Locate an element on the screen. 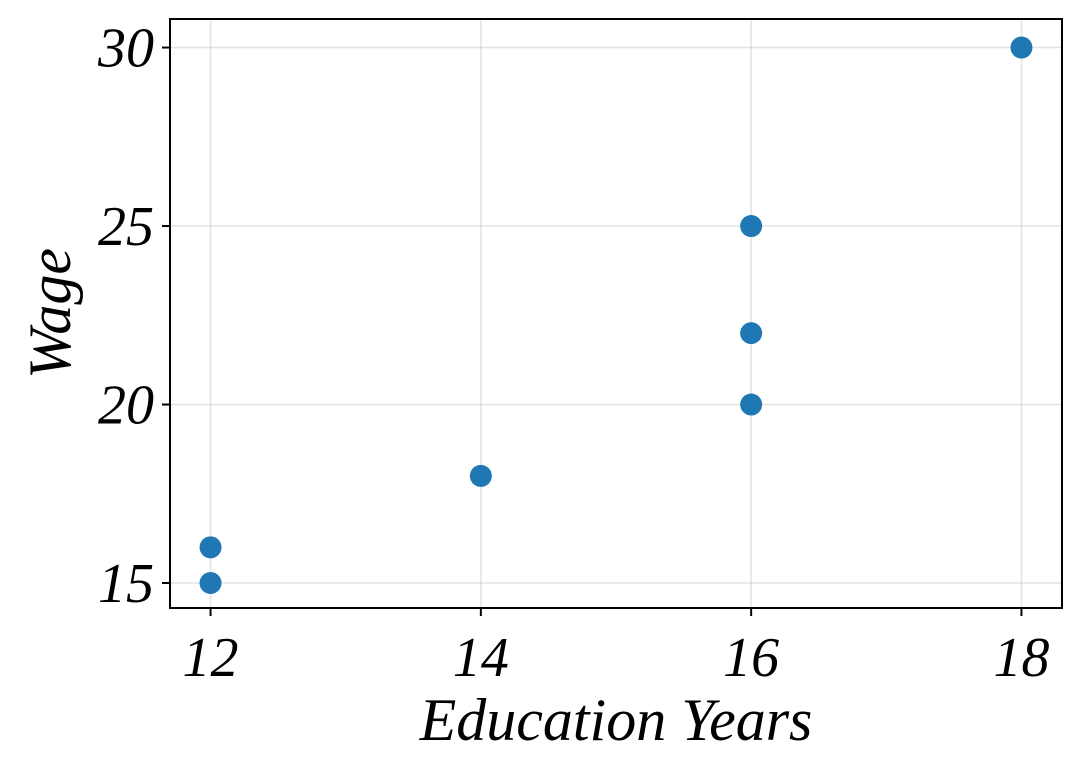  y-tick-label: 20 is located at coordinates (126, 406).